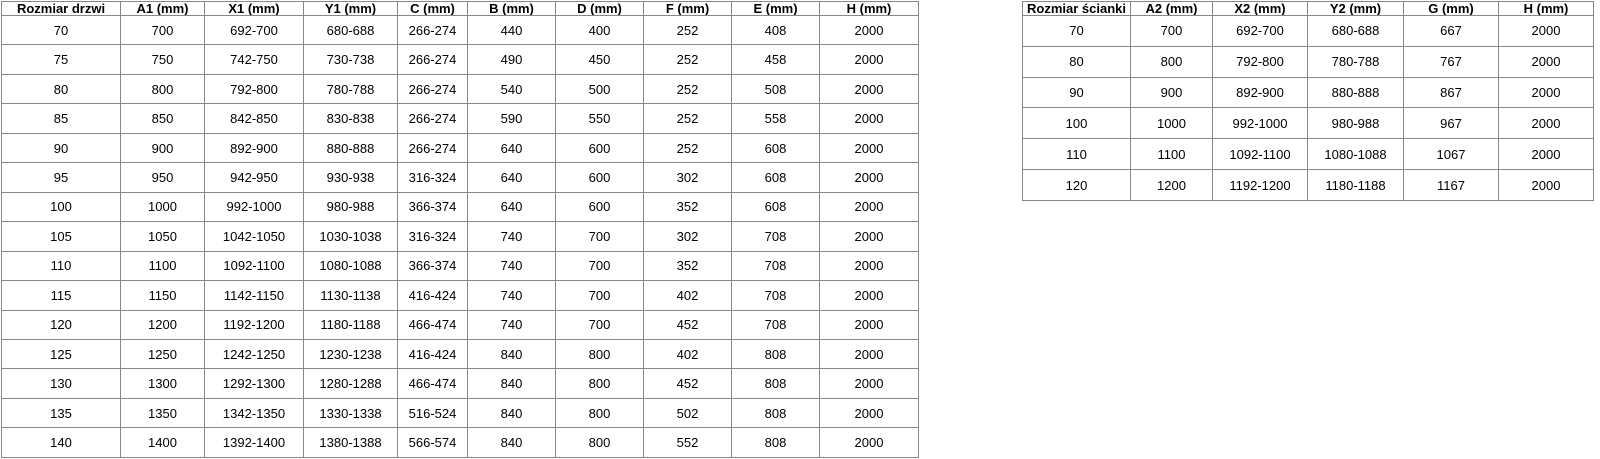 This screenshot has width=1600, height=459. I want to click on table-row: 90 900 892-900 880-888 867 2000, so click(1308, 92).